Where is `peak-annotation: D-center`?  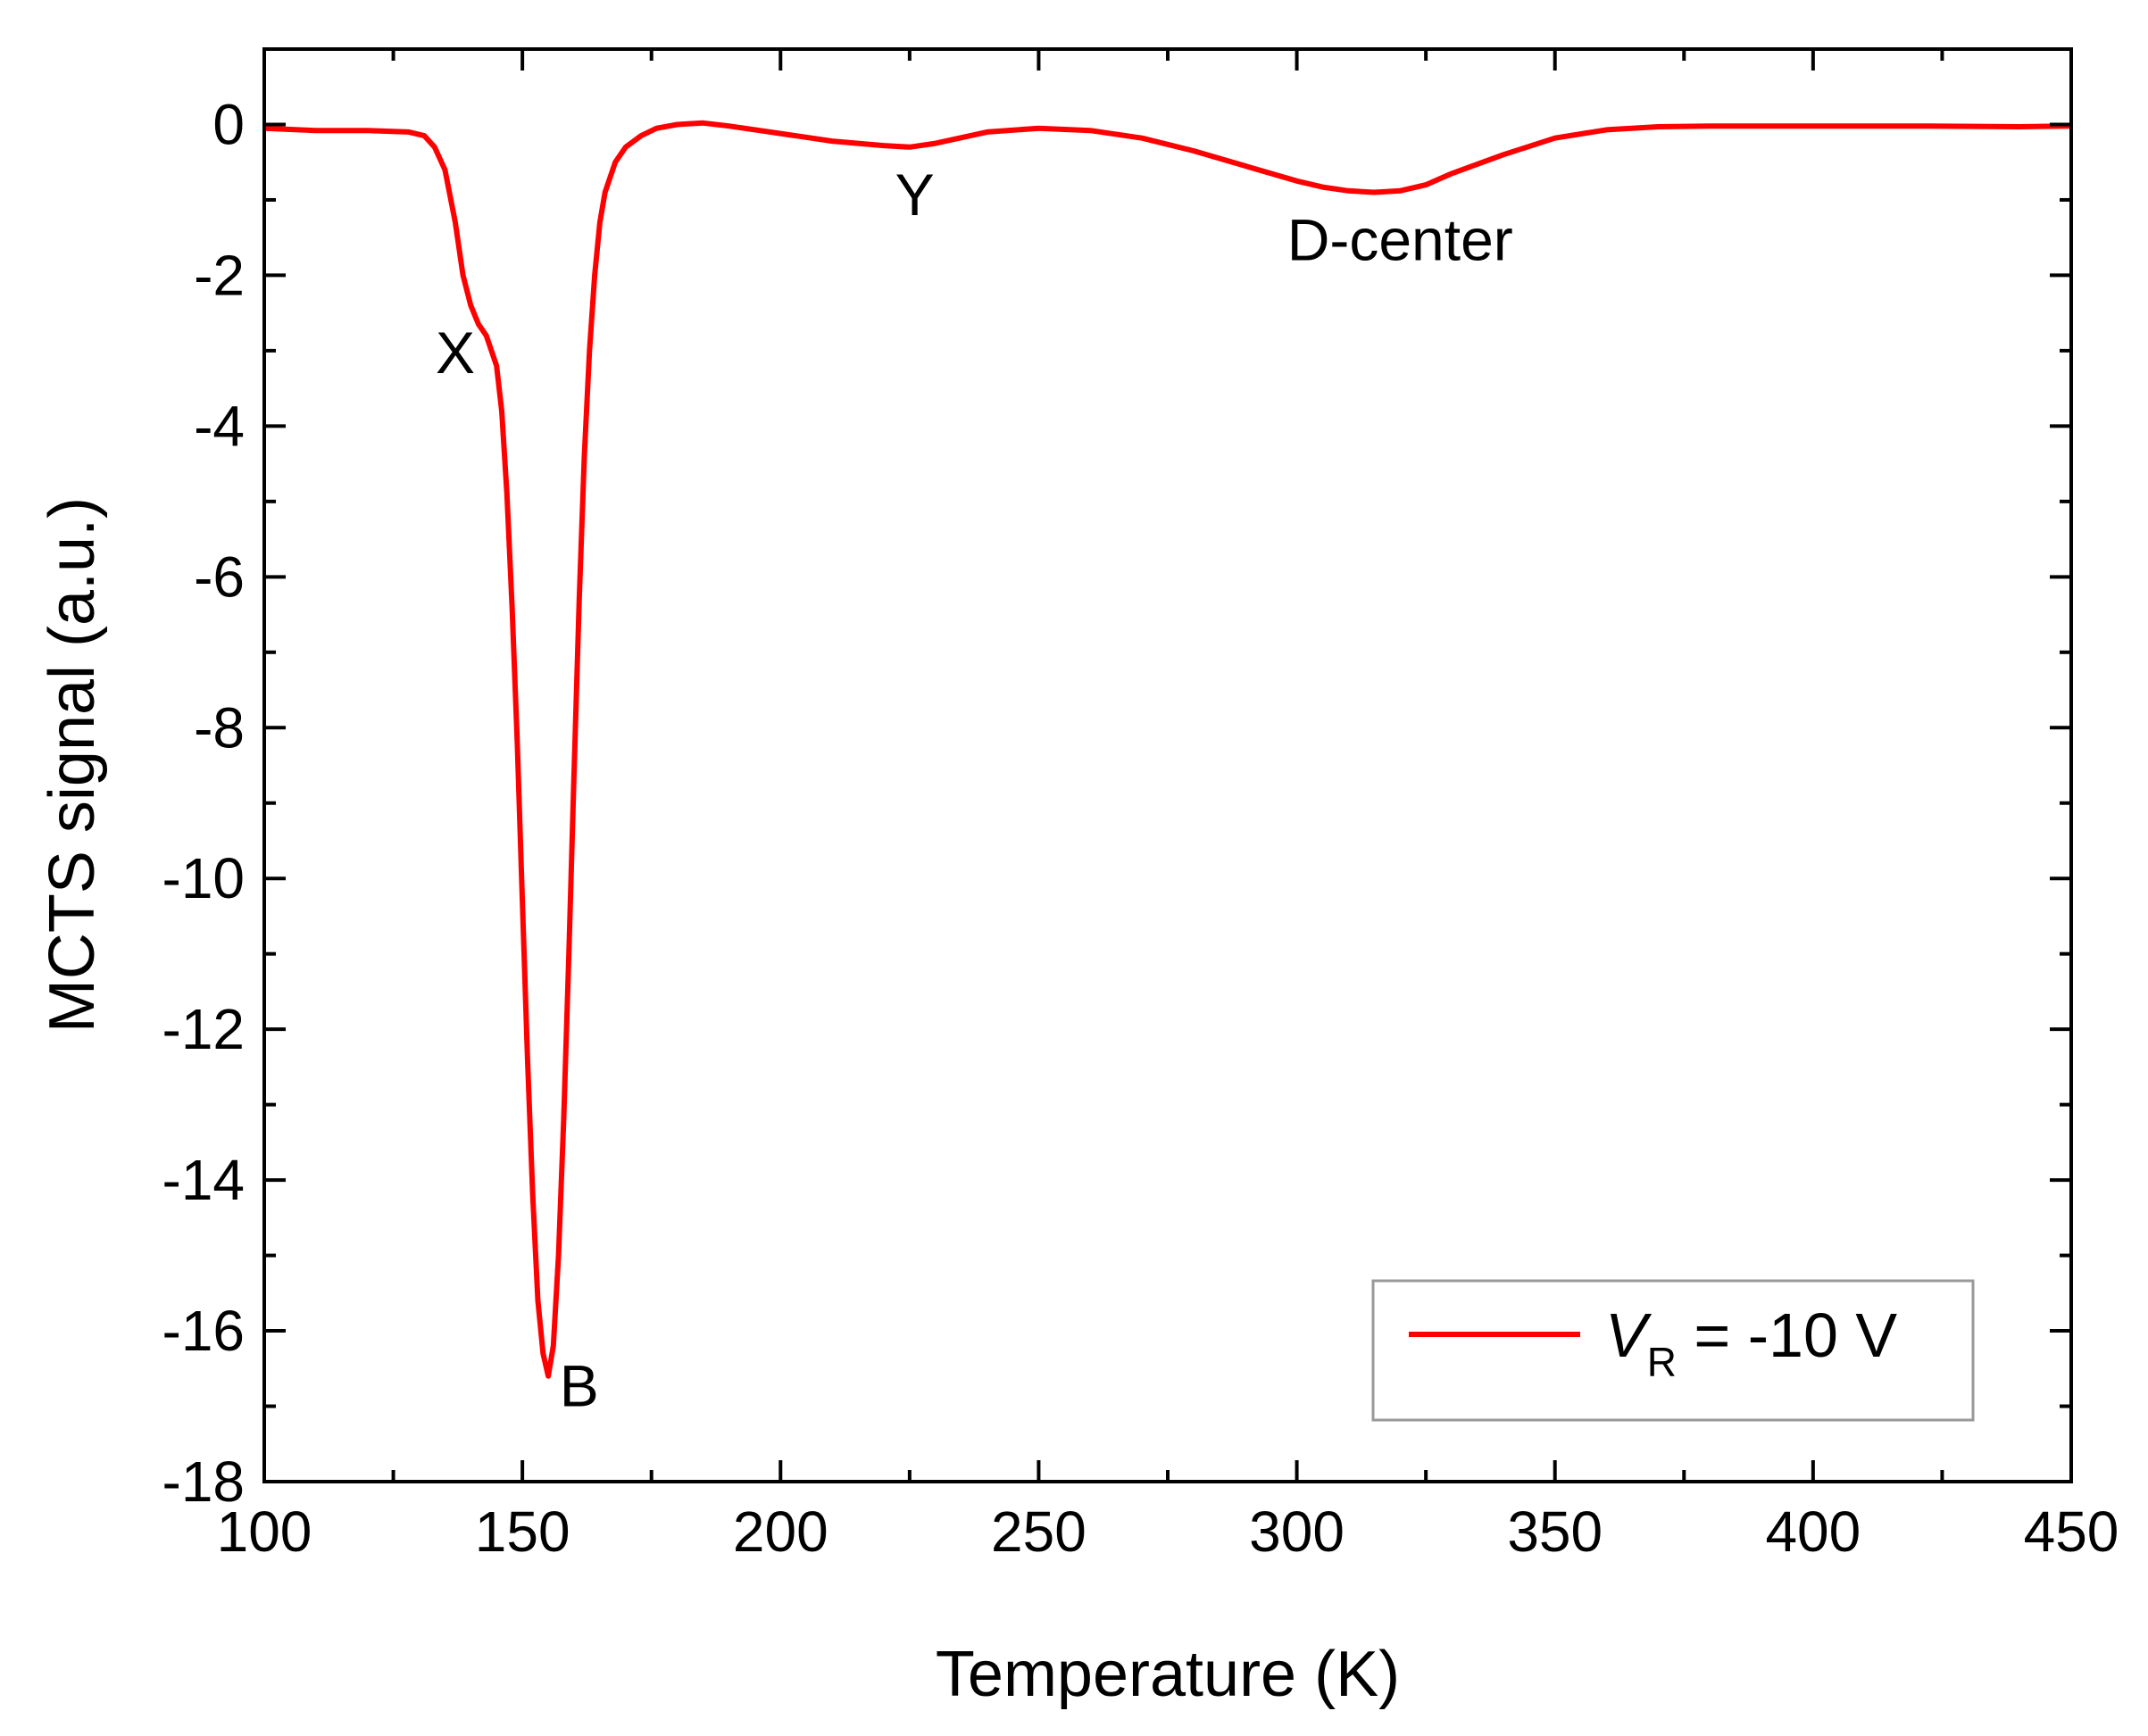
peak-annotation: D-center is located at coordinates (1400, 240).